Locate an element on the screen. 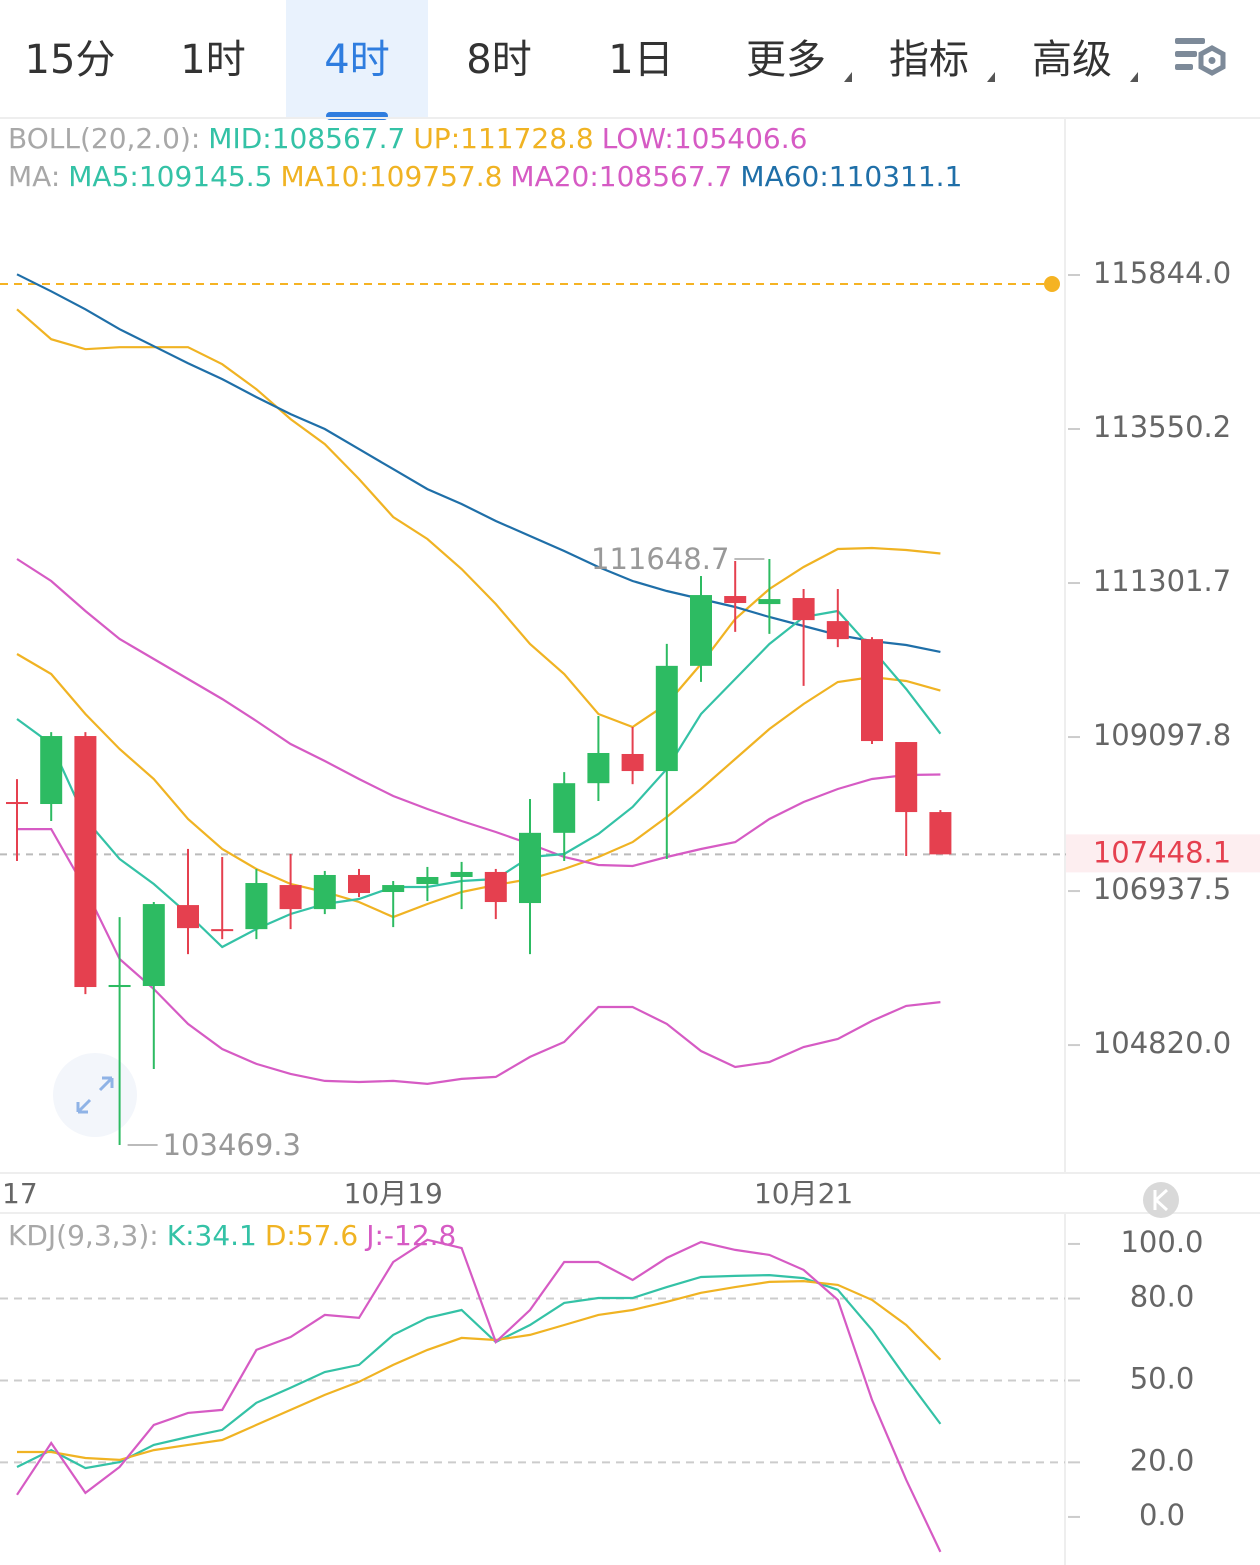 The image size is (1260, 1565). y-tick-label: 111301.7 is located at coordinates (1162, 581).